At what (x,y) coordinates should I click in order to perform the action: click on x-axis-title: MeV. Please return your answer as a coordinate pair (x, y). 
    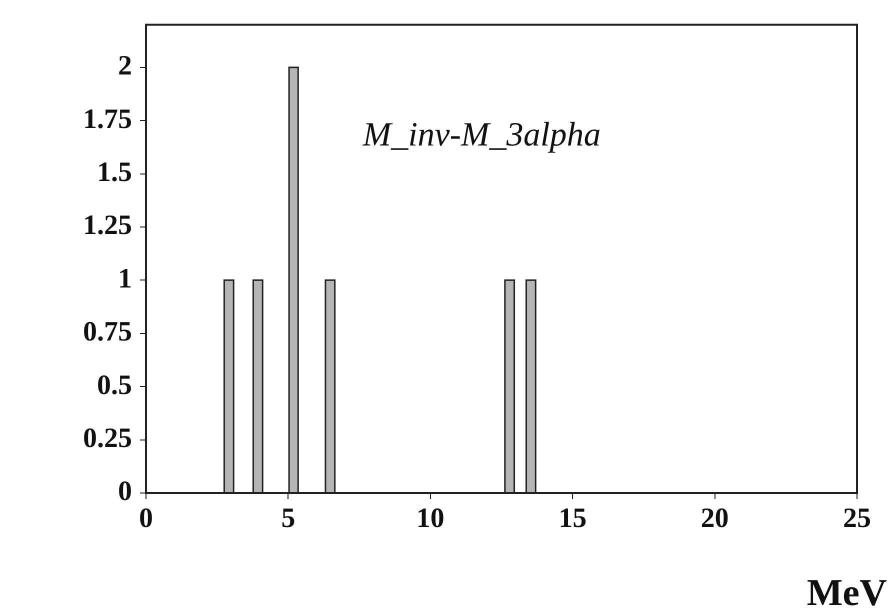
    Looking at the image, I should click on (847, 593).